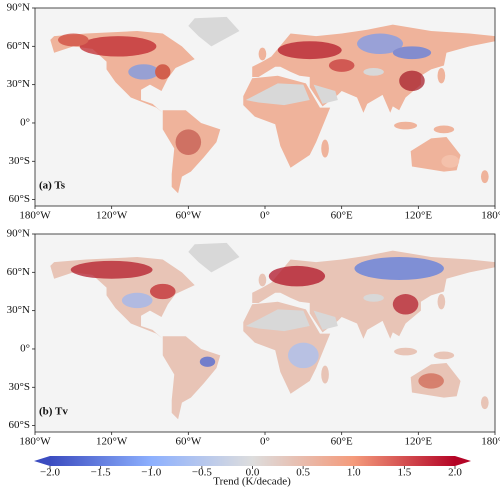 Image resolution: width=500 pixels, height=489 pixels. Describe the element at coordinates (101, 473) in the screenshot. I see `colorbar-tick-label: −1.5` at that location.